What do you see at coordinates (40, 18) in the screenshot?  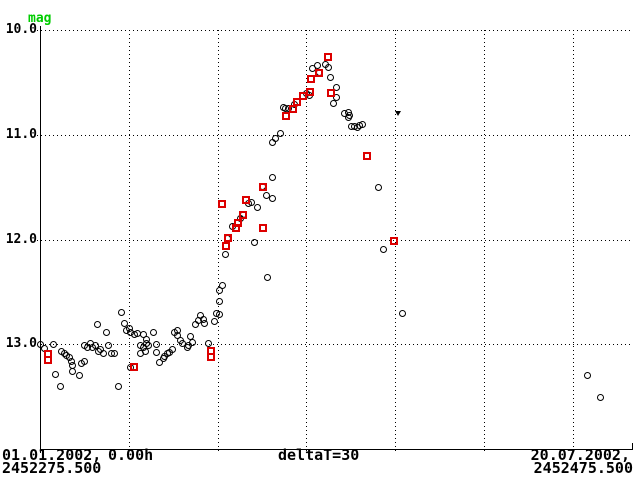 I see `y-axis-unit-label: mag` at bounding box center [40, 18].